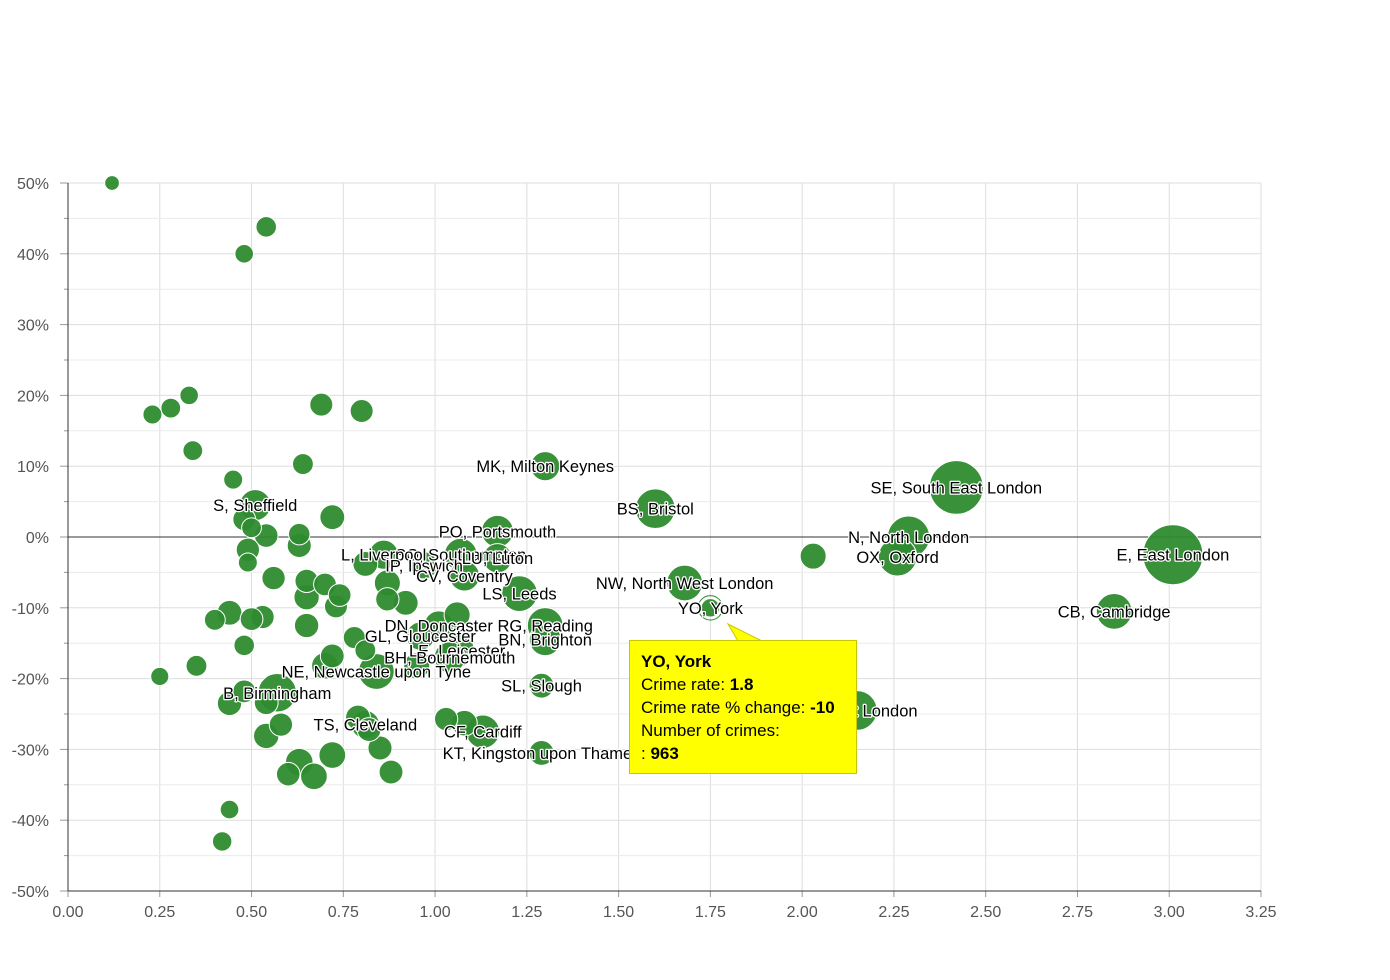  I want to click on x-tick-label: 1.25, so click(526, 912).